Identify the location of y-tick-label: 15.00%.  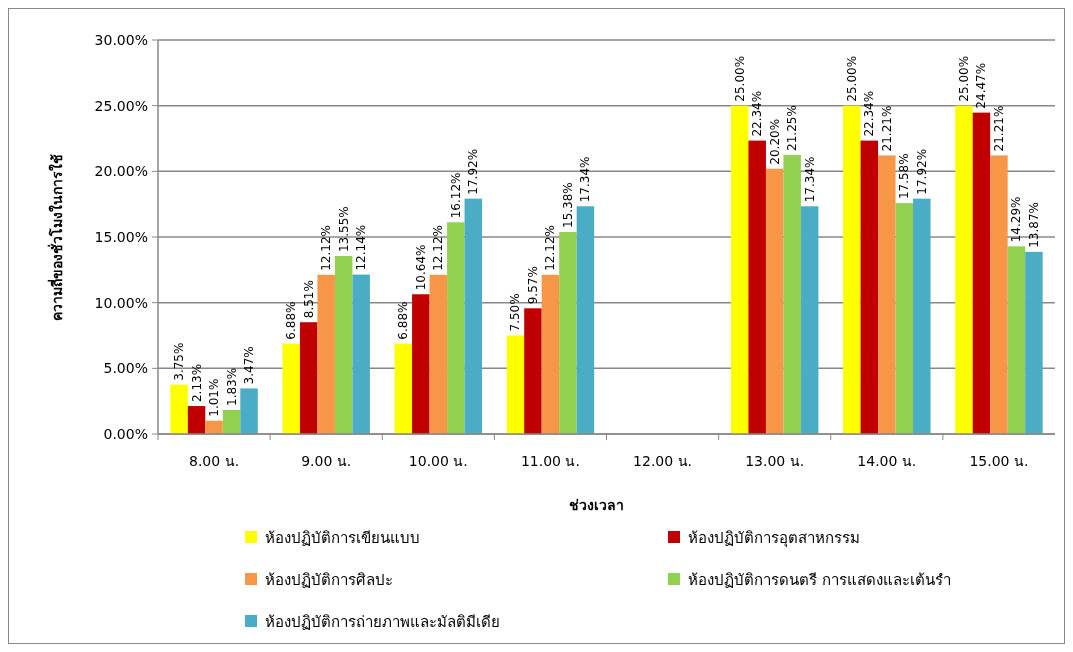
(121, 236).